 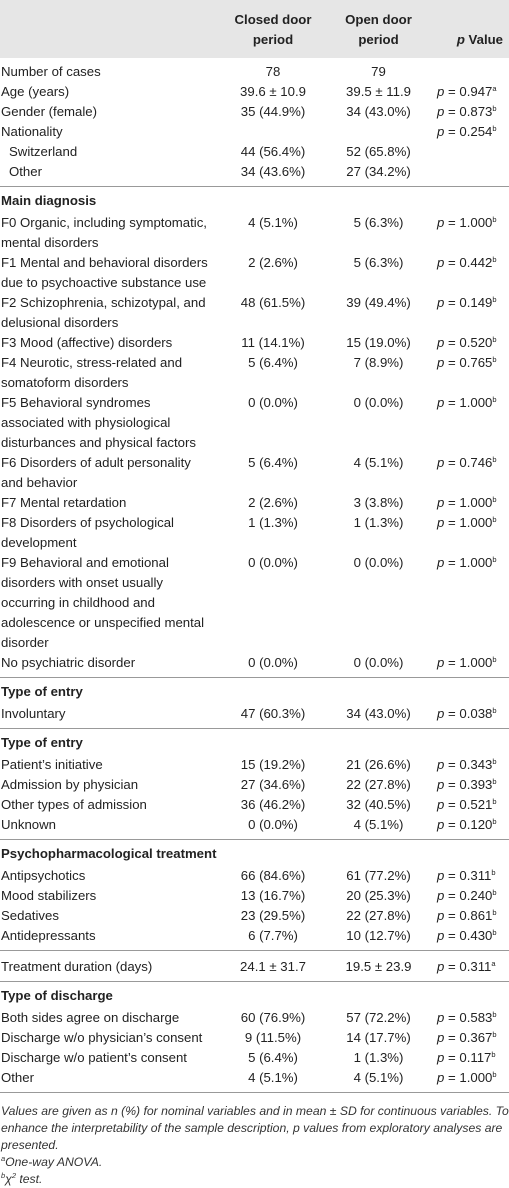 I want to click on row-label: Treatment duration (days), so click(x=77, y=966).